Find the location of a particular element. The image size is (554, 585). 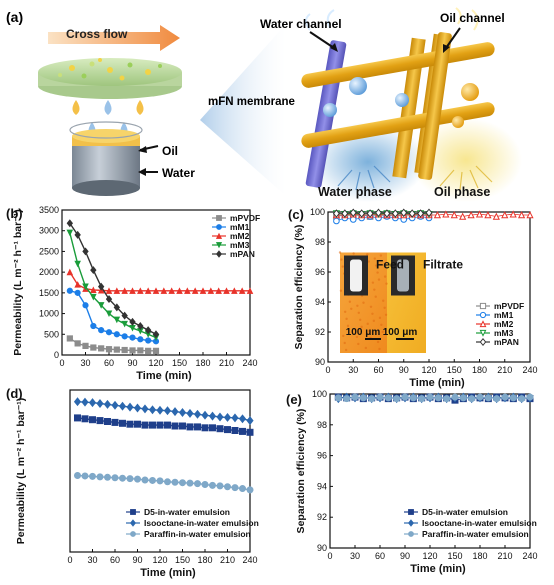

y-tick-label: 1000 is located at coordinates (49, 314).